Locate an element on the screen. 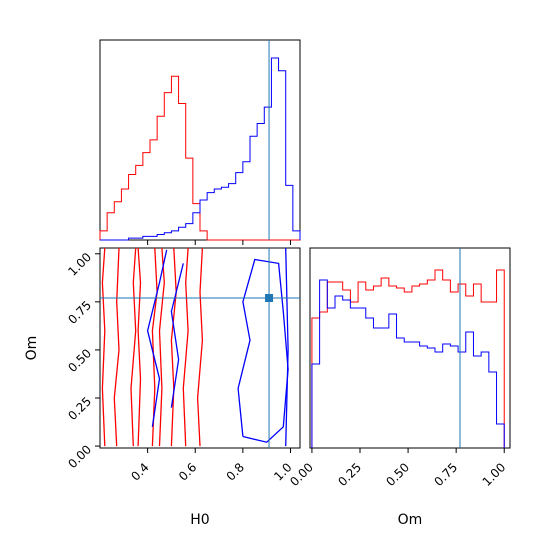  contour-frame is located at coordinates (200, 348).